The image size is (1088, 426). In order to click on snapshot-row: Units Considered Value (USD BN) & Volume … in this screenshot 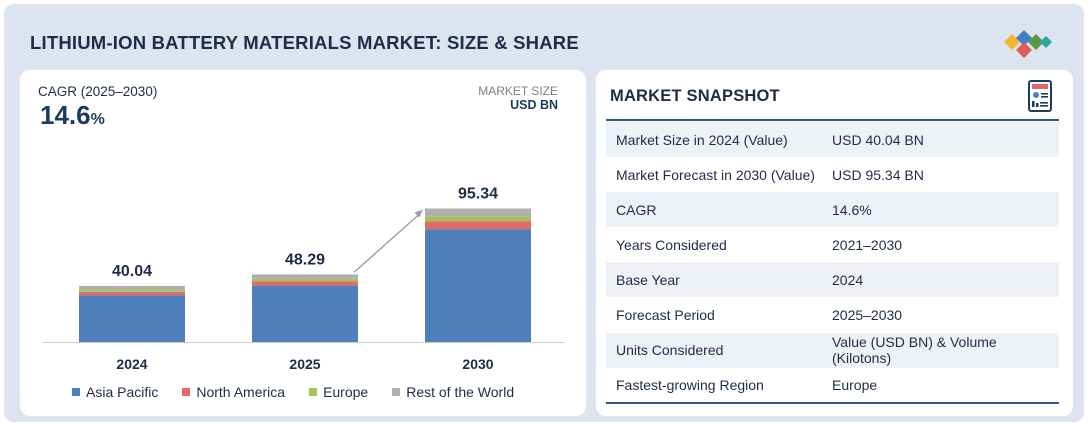, I will do `click(832, 350)`.